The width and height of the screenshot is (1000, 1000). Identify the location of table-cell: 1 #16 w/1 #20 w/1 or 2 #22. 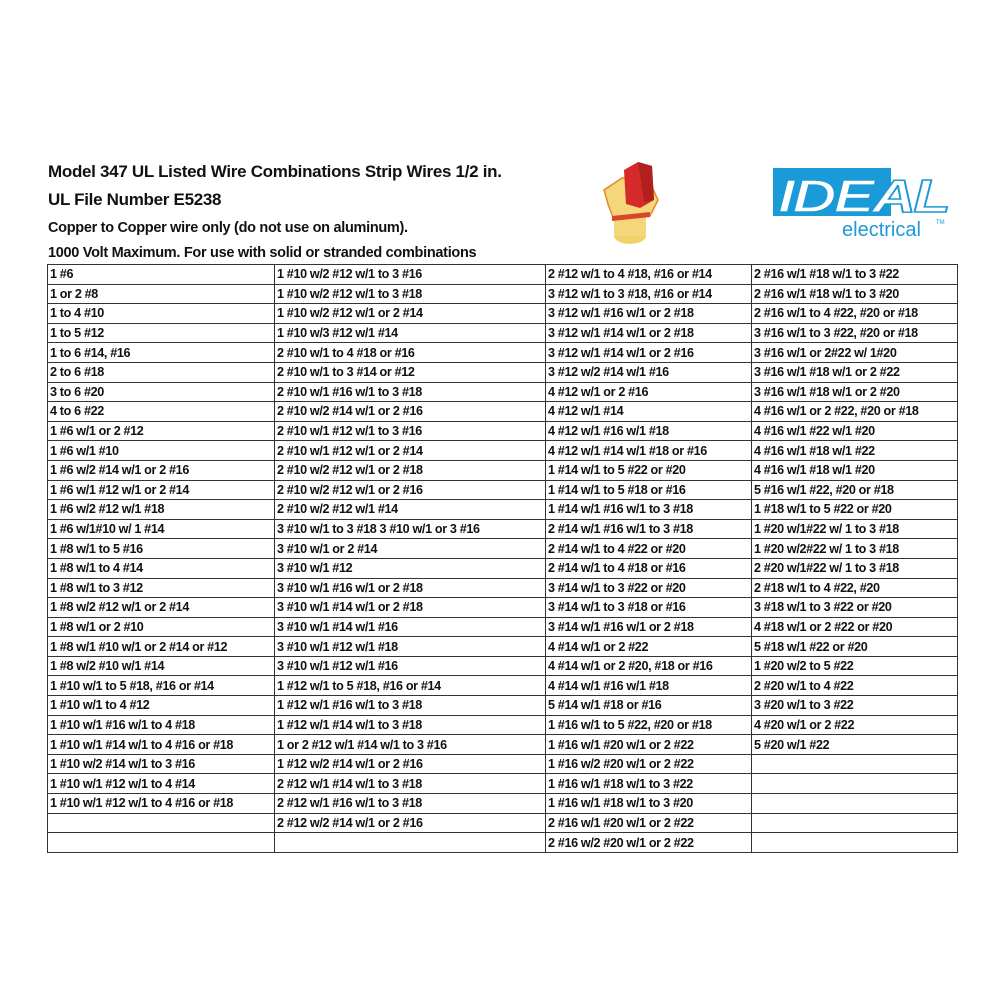
(648, 744).